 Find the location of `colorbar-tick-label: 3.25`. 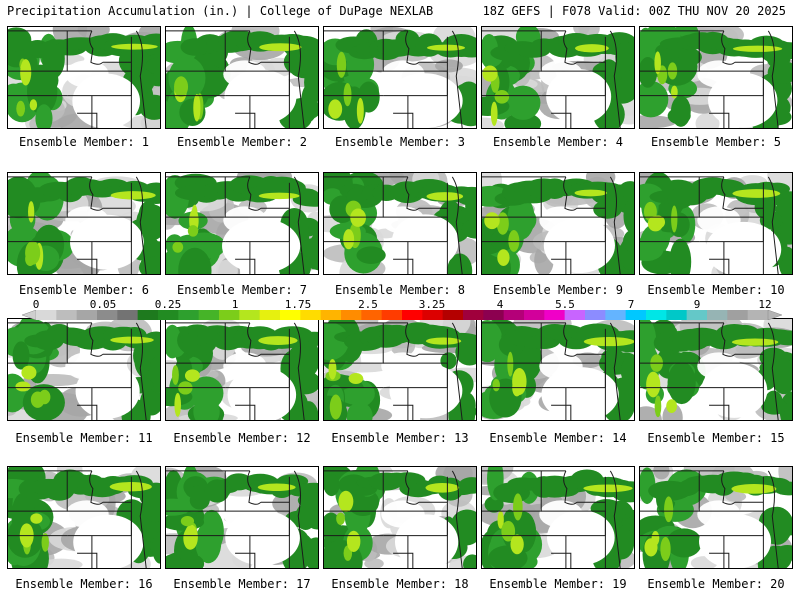

colorbar-tick-label: 3.25 is located at coordinates (432, 304).